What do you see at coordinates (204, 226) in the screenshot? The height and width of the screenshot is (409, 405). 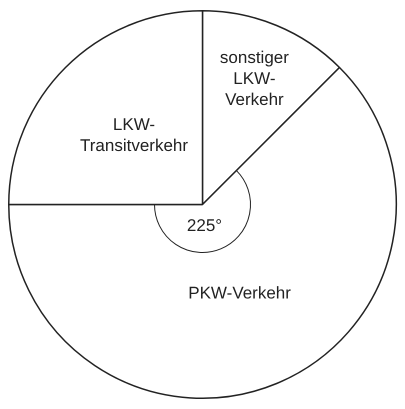 I see `text: 225°` at bounding box center [204, 226].